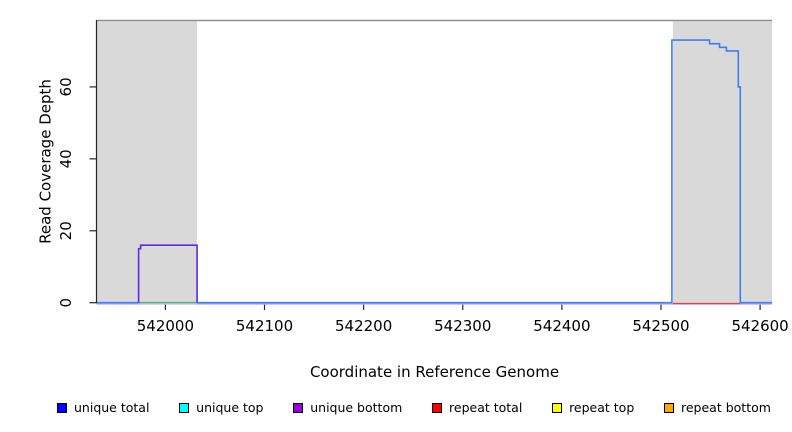 The height and width of the screenshot is (432, 792). I want to click on legend-label: unique top, so click(230, 407).